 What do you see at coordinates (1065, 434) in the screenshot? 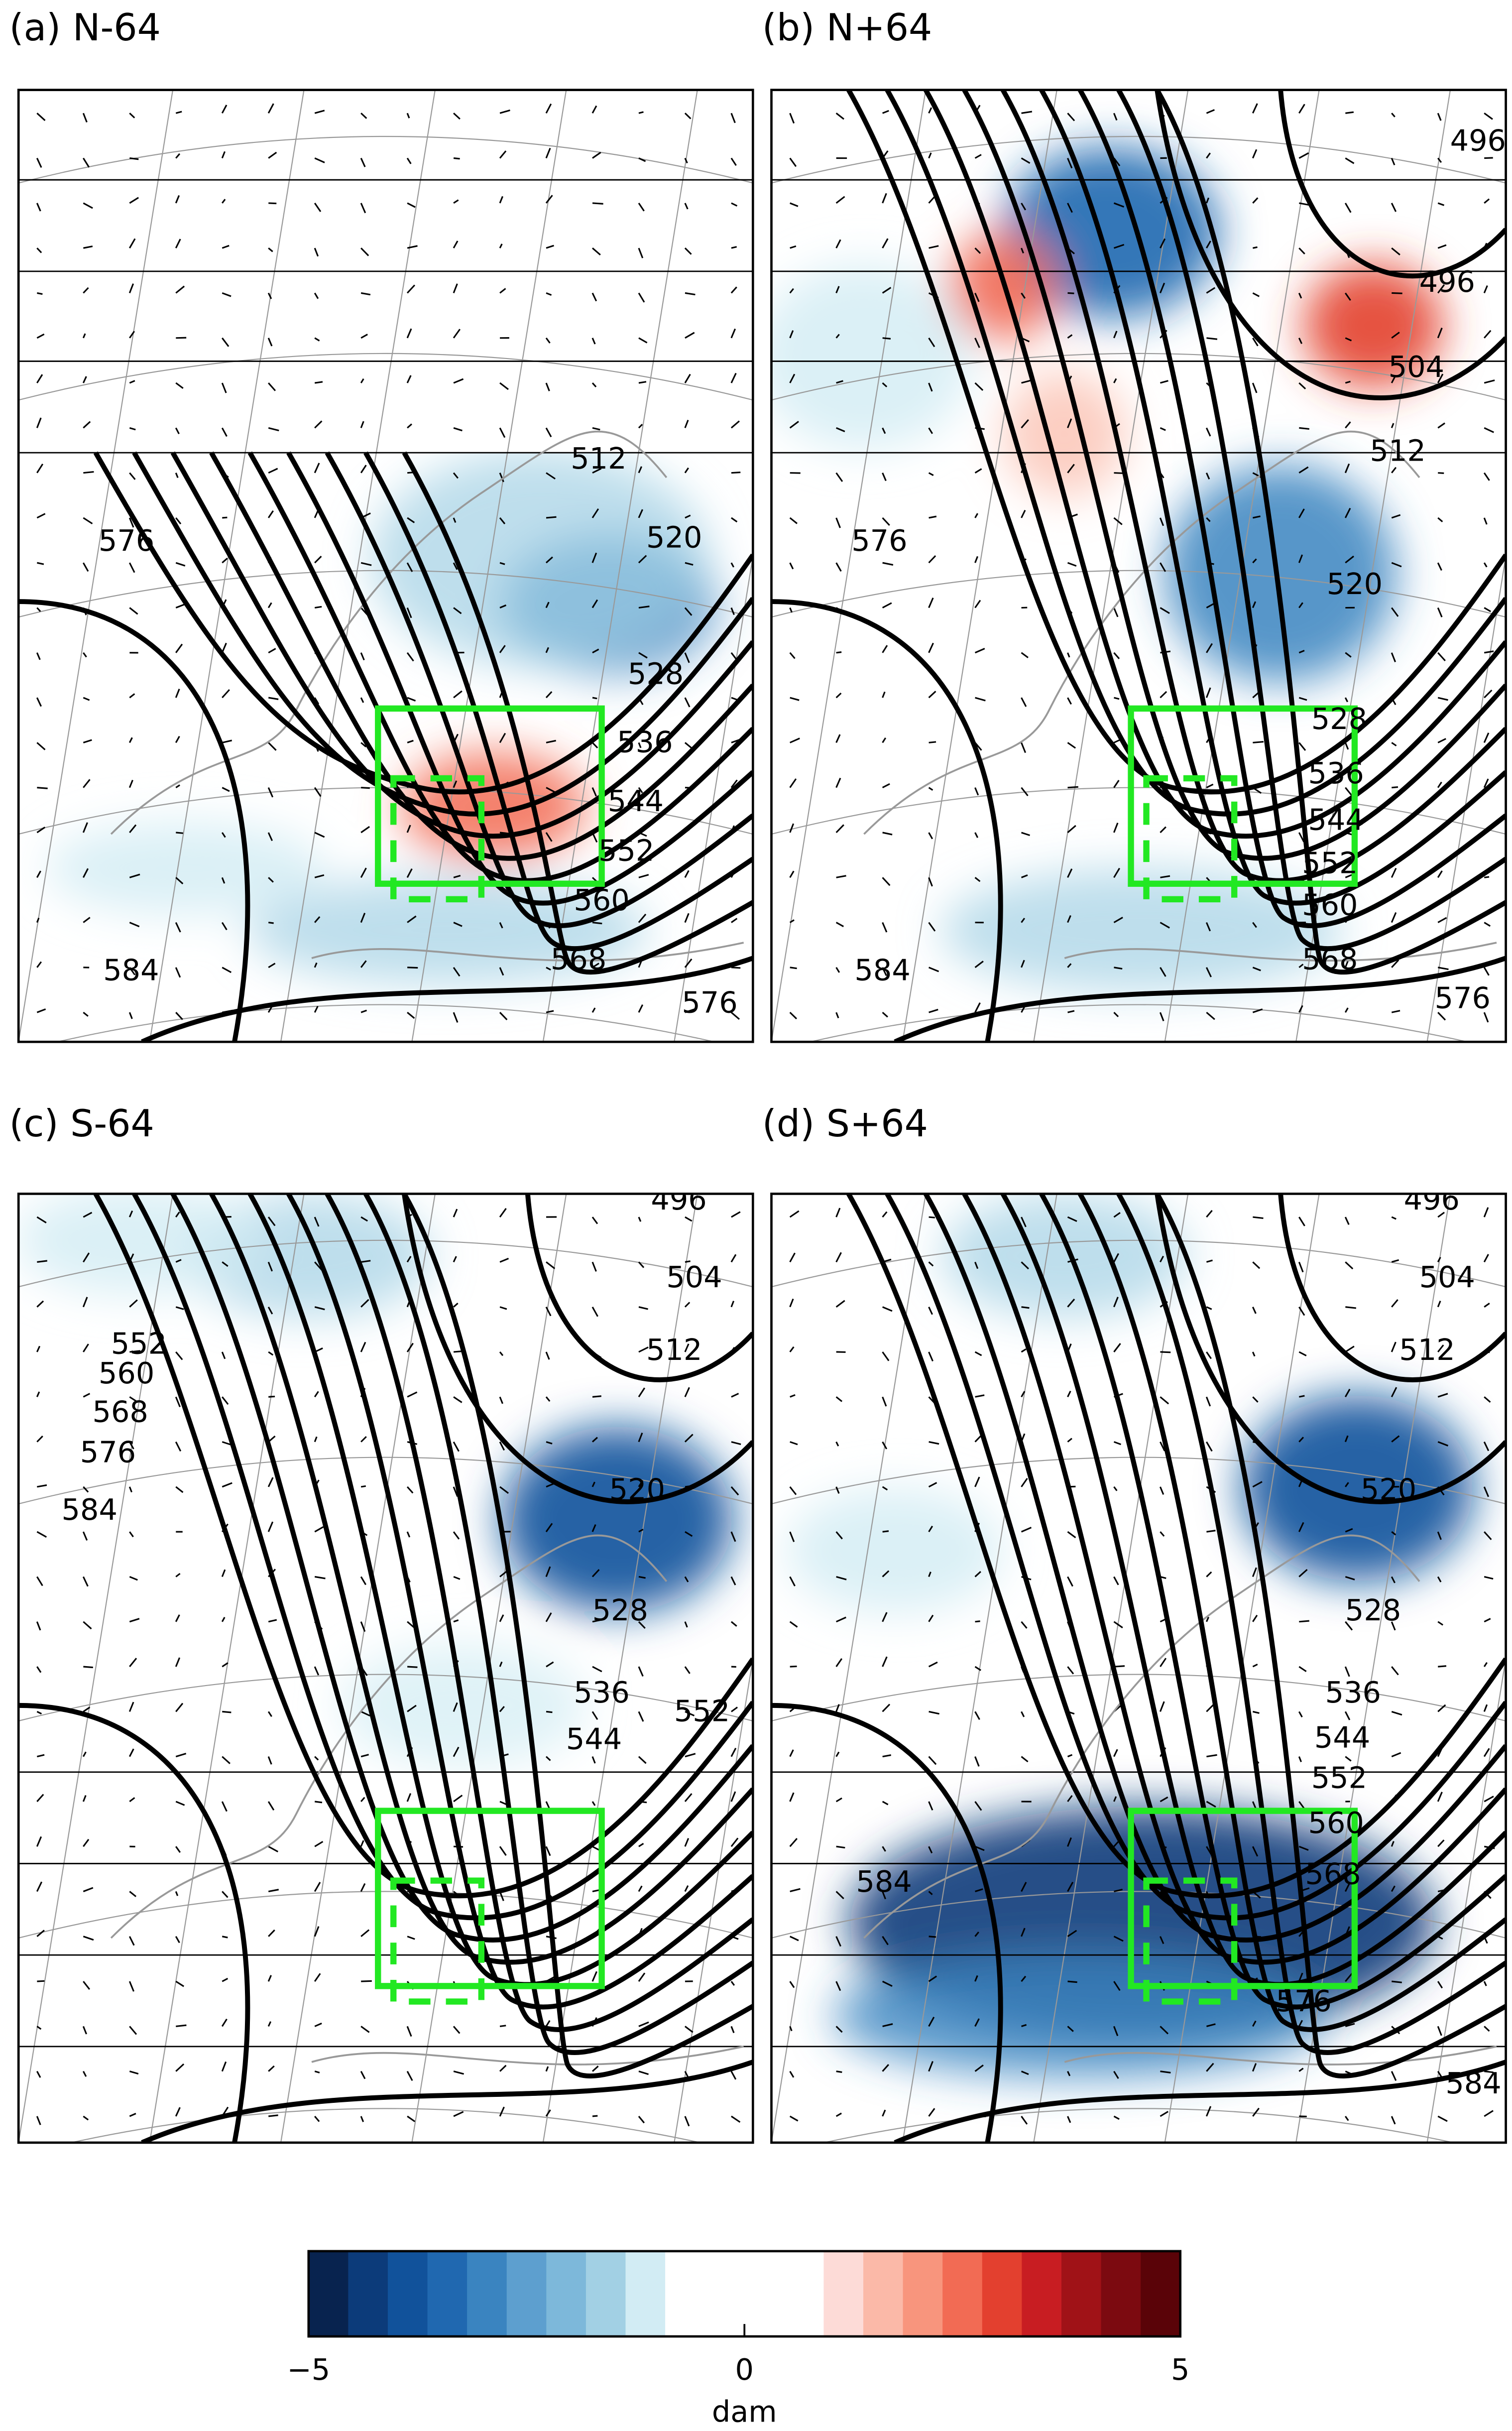
I see `anomaly-blob` at bounding box center [1065, 434].